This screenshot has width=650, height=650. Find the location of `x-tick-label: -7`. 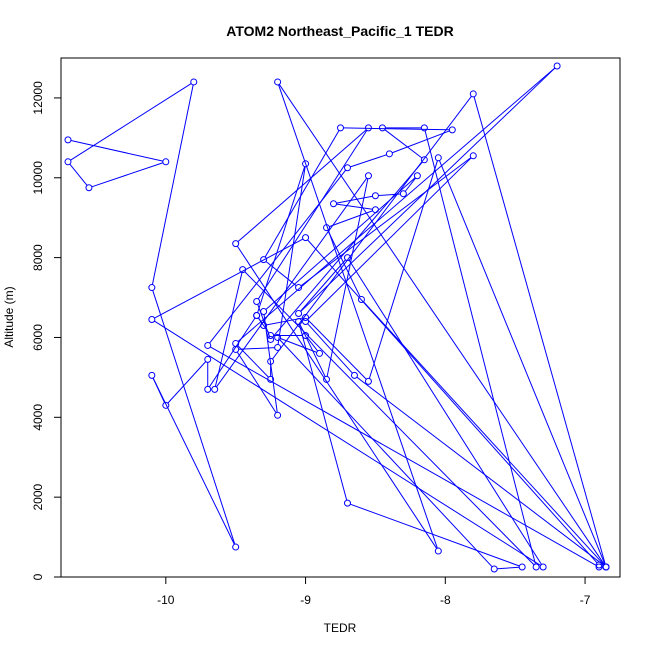

x-tick-label: -7 is located at coordinates (585, 600).